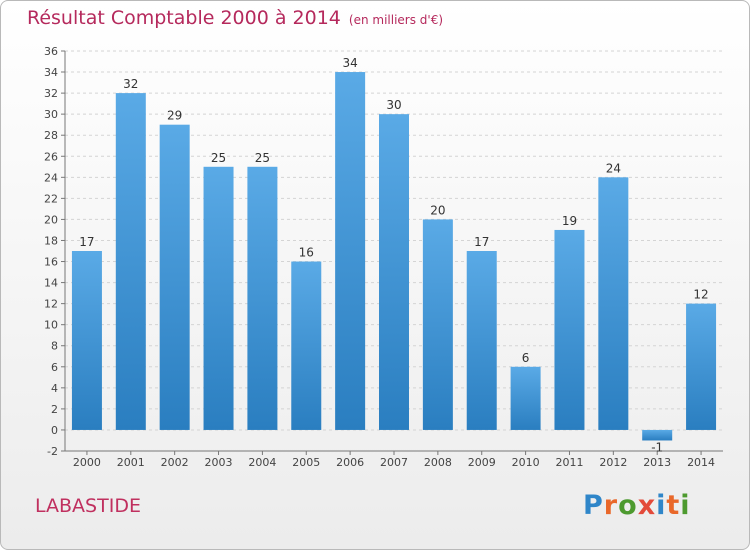 The height and width of the screenshot is (550, 750). Describe the element at coordinates (613, 462) in the screenshot. I see `x-tick-label-2012: 2012` at that location.